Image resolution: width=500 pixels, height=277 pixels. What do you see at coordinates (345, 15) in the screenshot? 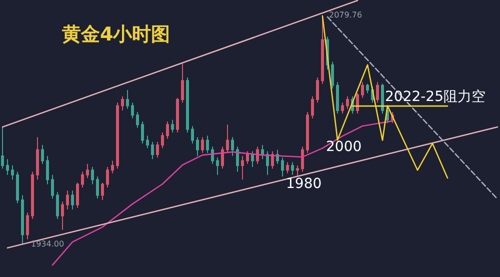
I see `annotation: 2079.76` at bounding box center [345, 15].